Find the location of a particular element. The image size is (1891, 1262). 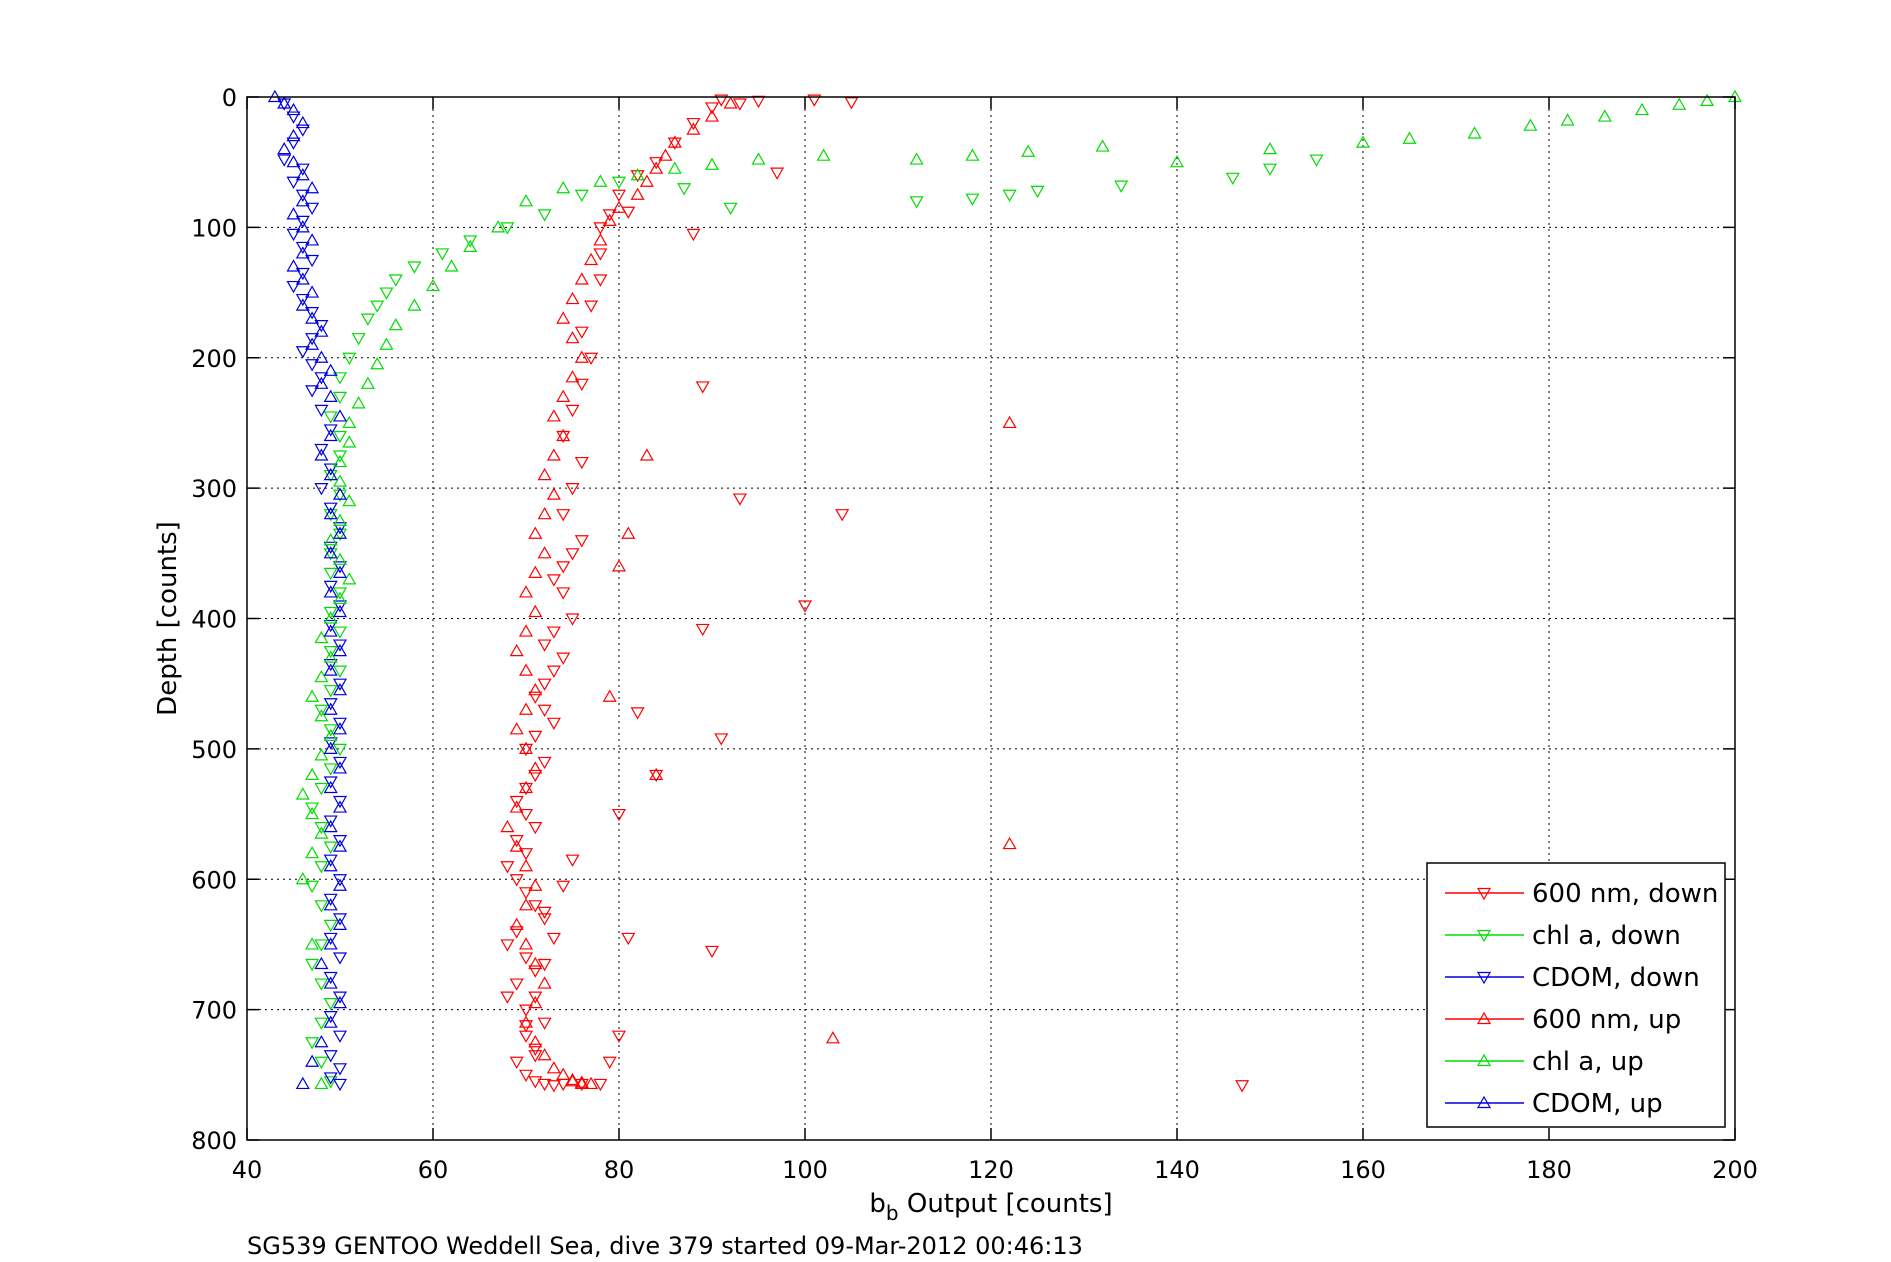

legend-label: 600 nm, down is located at coordinates (1625, 894).